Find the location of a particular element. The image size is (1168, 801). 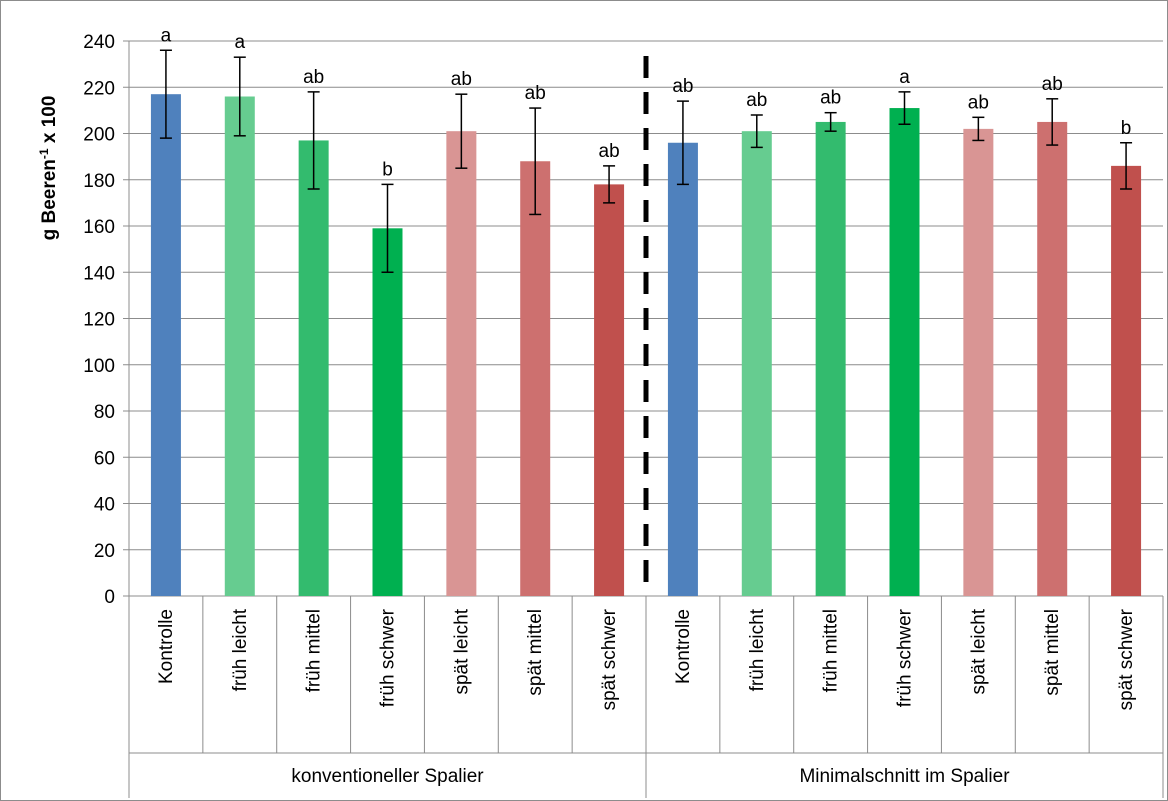

y-tick-label: 220 is located at coordinates (99, 88).